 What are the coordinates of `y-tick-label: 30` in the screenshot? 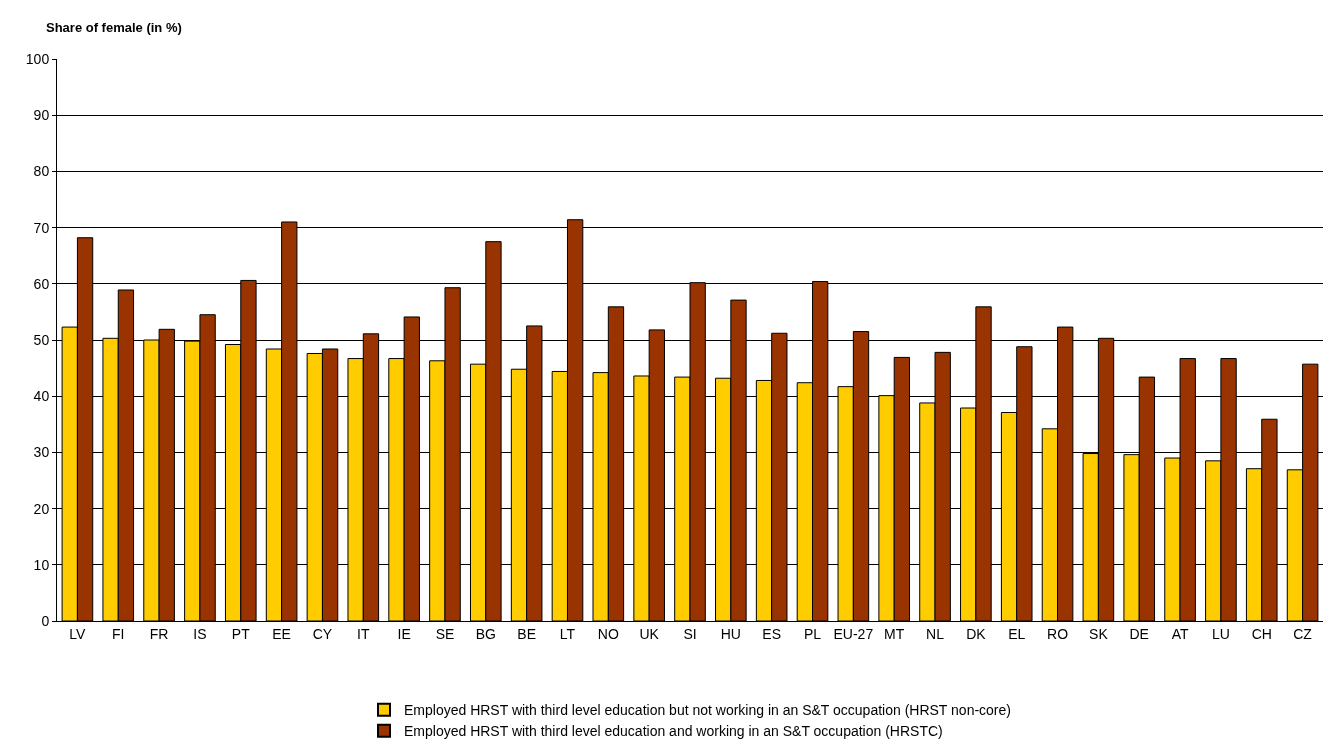 It's located at (41, 452).